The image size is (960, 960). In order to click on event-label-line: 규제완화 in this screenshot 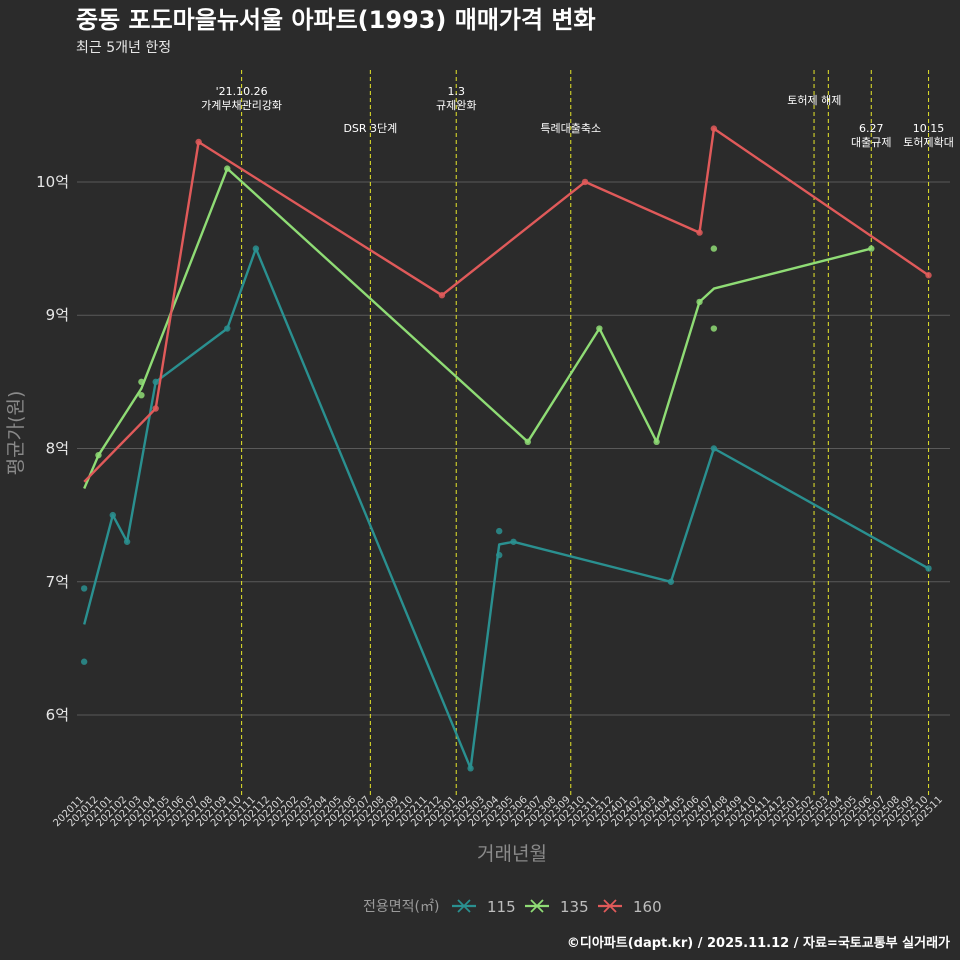, I will do `click(456, 105)`.